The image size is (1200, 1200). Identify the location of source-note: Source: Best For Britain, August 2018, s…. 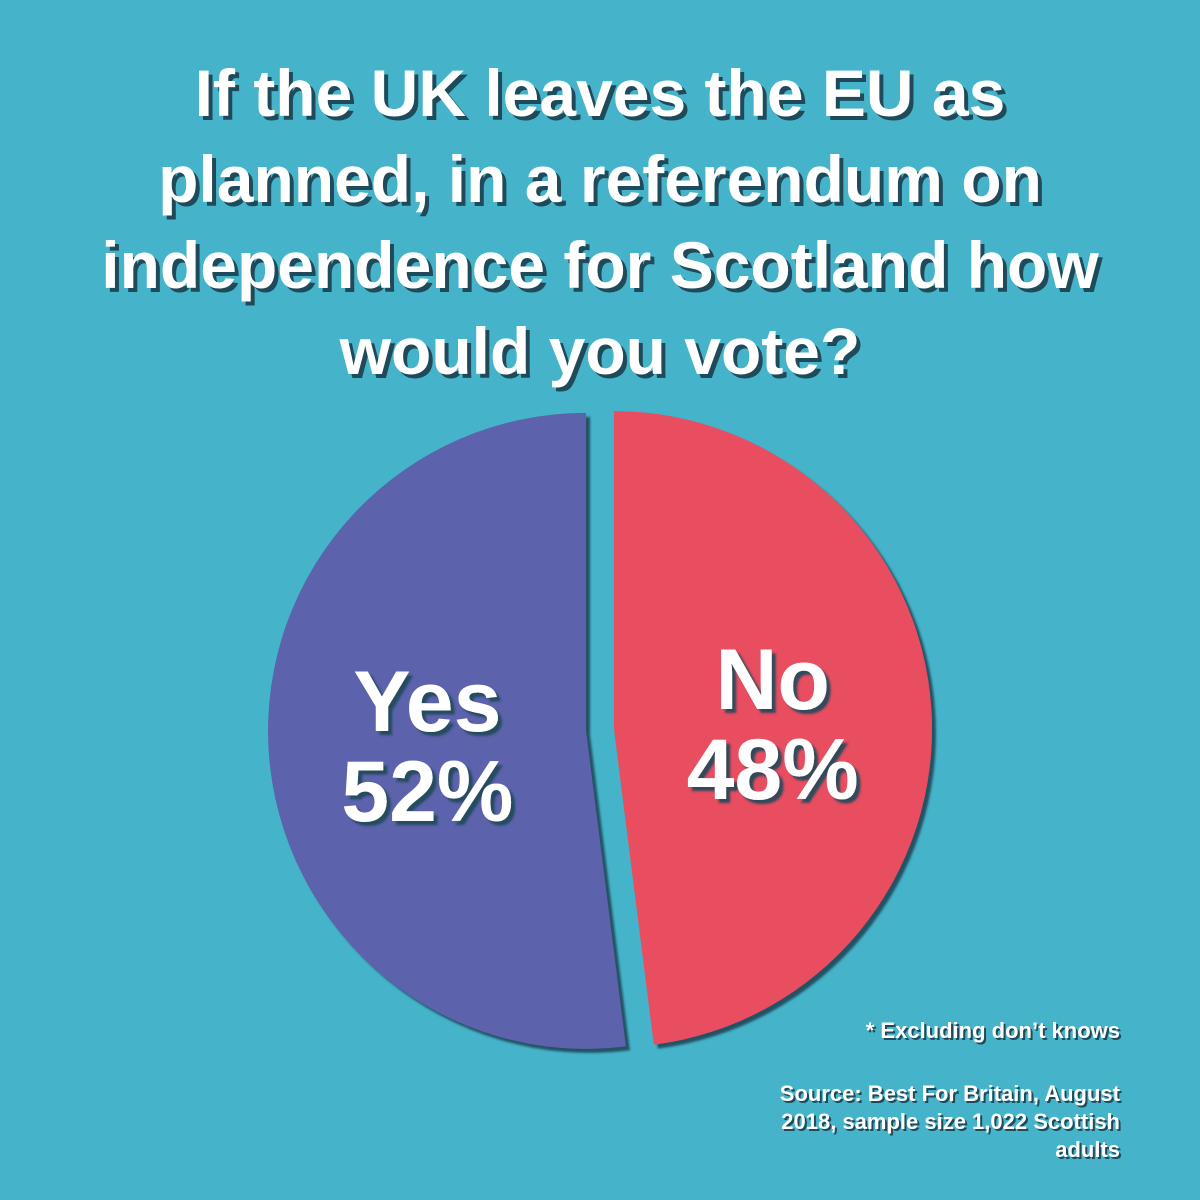
(949, 1121).